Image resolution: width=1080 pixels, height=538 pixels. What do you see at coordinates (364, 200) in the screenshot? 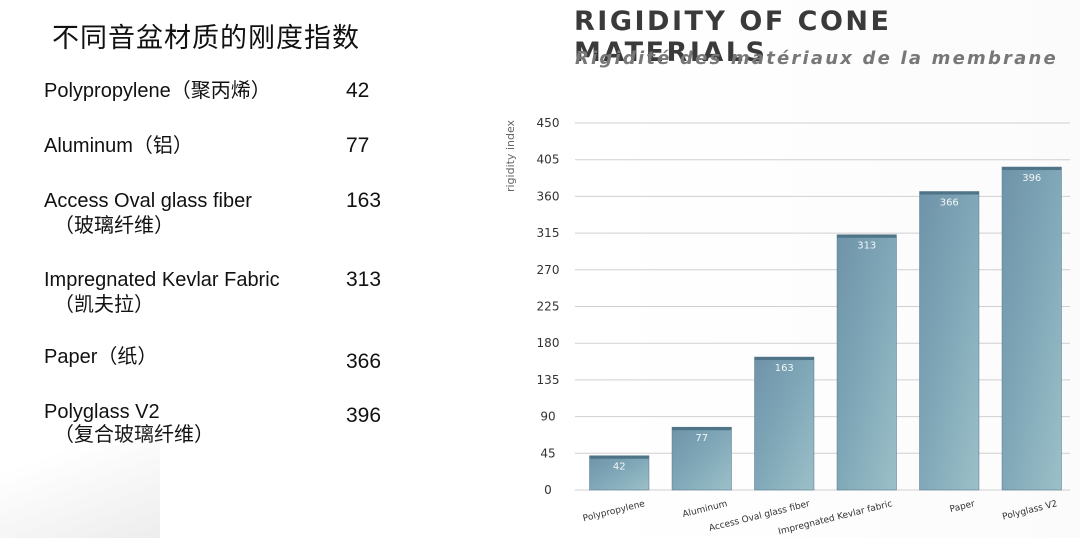
I see `material-value: 163` at bounding box center [364, 200].